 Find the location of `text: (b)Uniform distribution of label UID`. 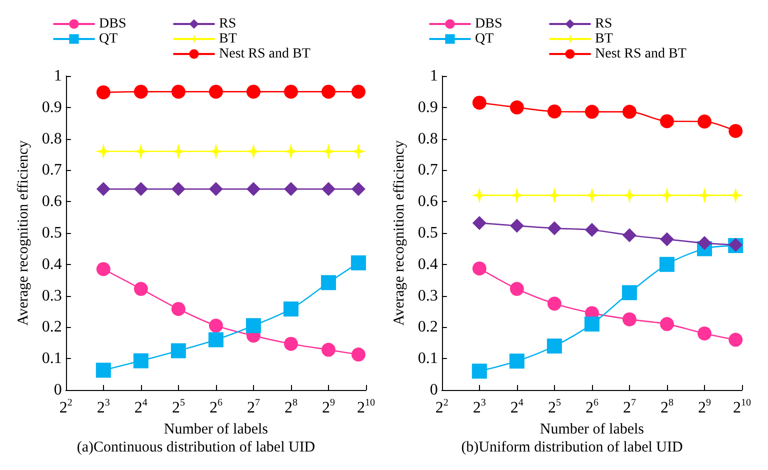

text: (b)Uniform distribution of label UID is located at coordinates (572, 448).